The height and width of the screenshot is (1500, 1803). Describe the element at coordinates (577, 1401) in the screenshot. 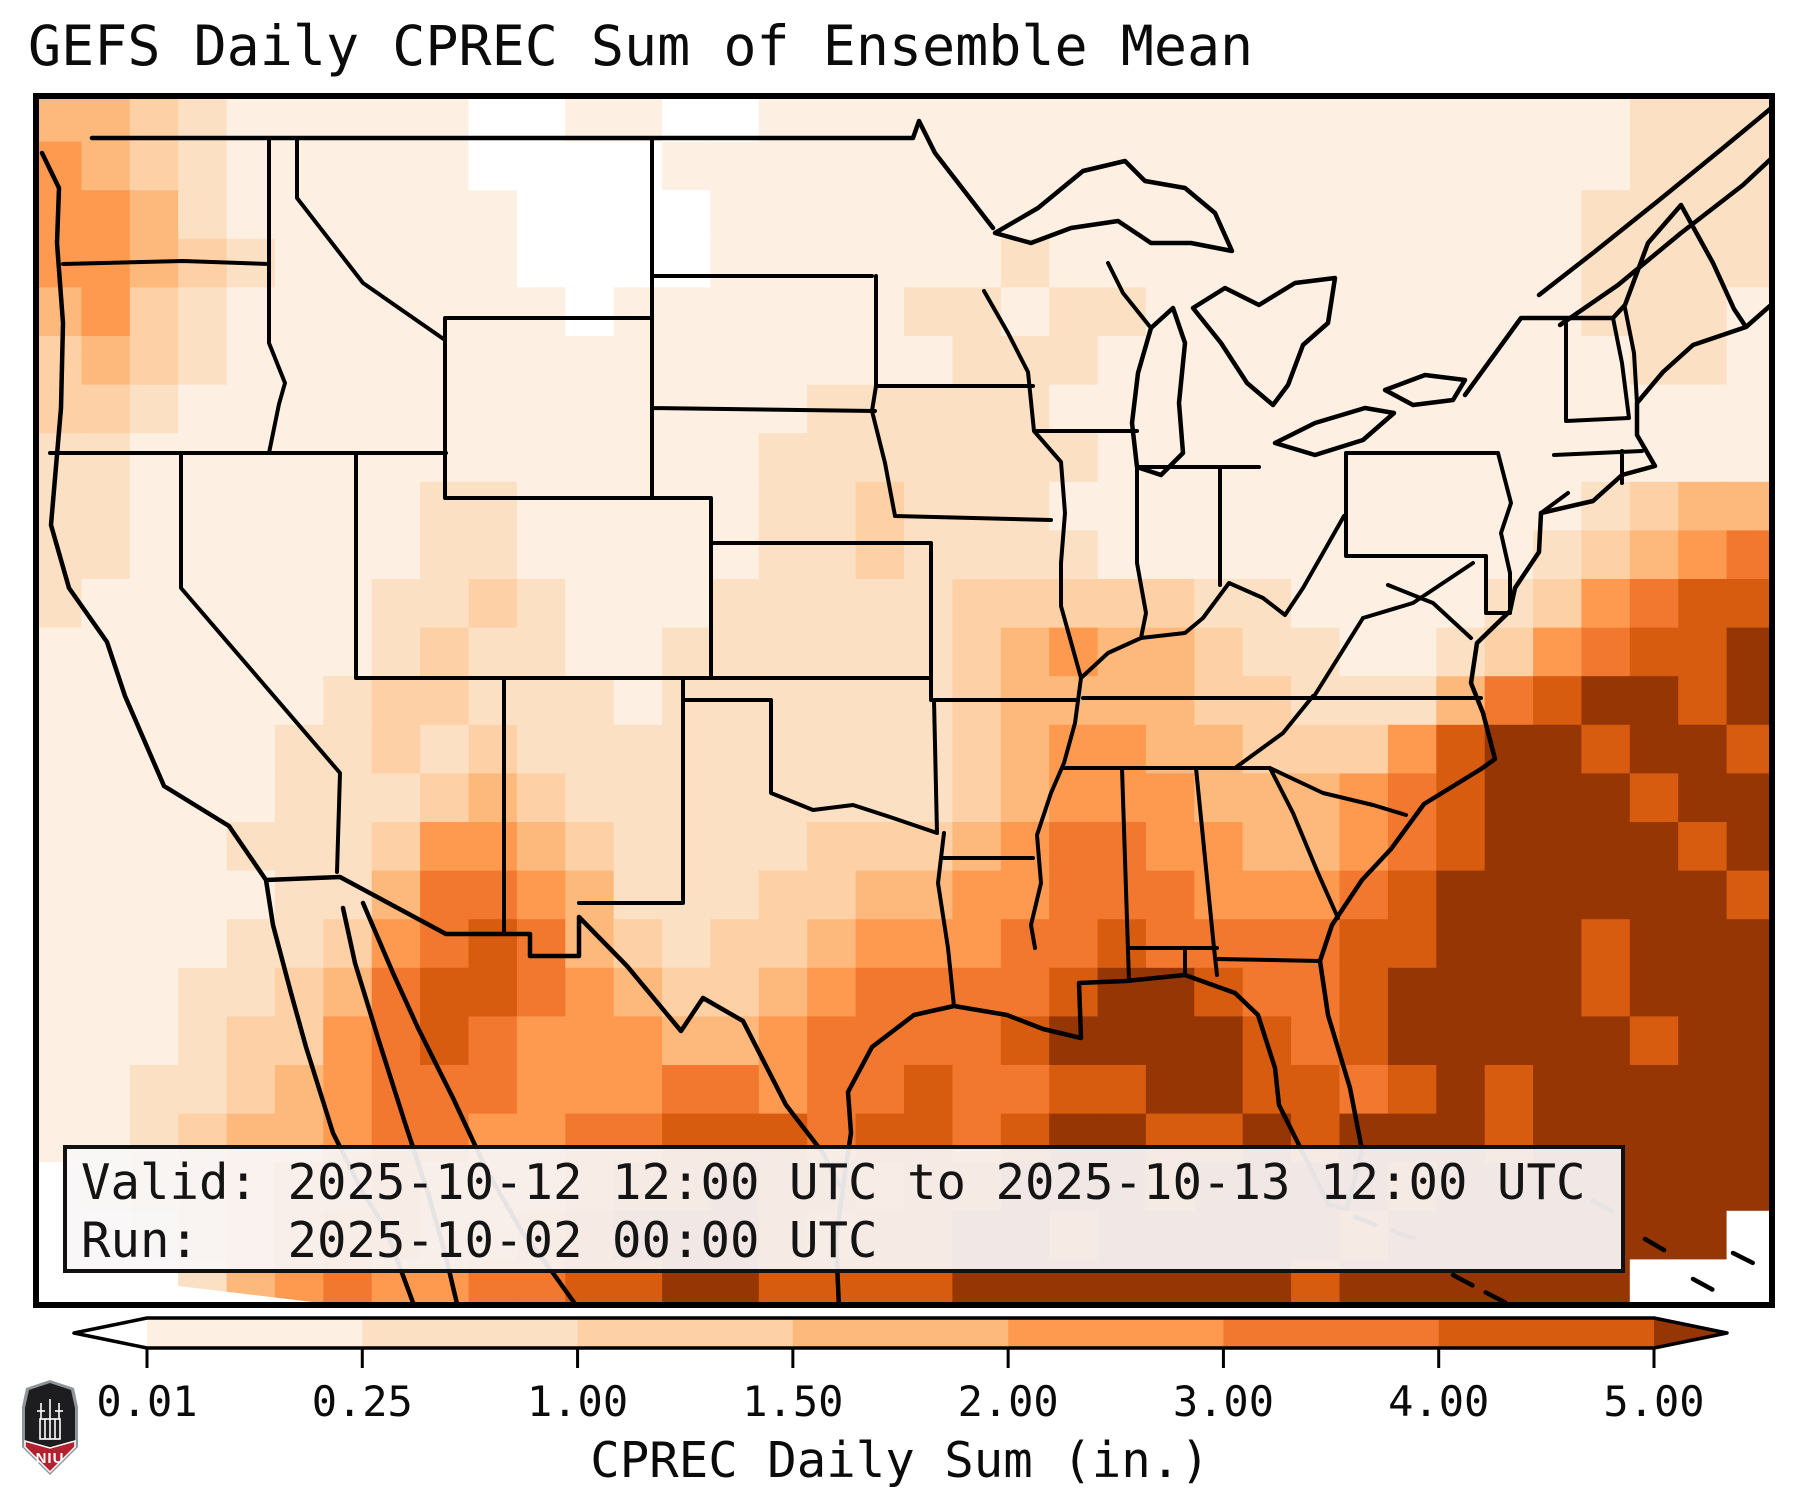

I see `colorbar-tick-label: 1.00` at that location.